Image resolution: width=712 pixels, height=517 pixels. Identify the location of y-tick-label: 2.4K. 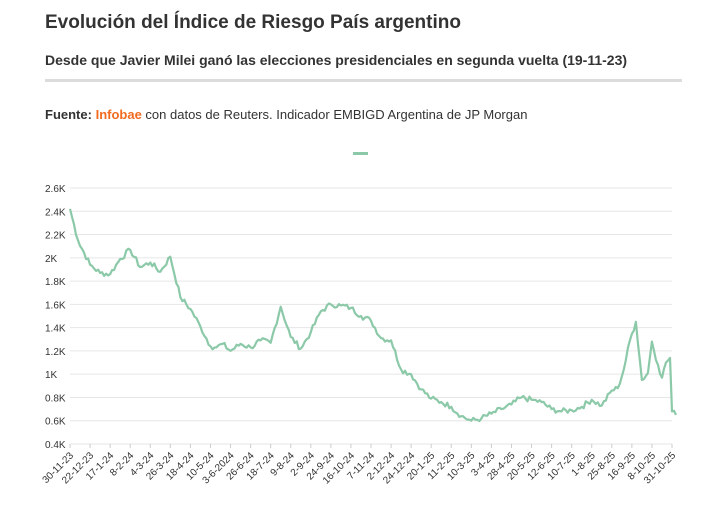
(55, 212).